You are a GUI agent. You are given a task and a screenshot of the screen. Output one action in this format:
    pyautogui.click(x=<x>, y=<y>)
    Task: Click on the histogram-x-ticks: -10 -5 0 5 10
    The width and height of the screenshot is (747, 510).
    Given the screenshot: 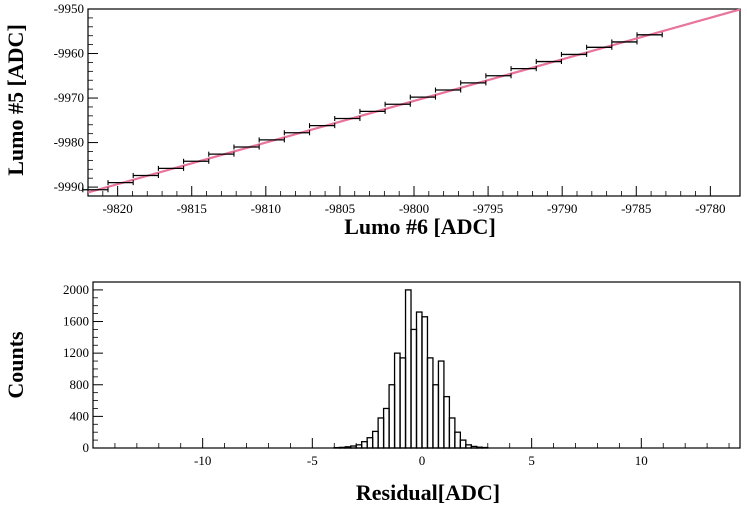 What is the action you would take?
    pyautogui.click(x=411, y=453)
    